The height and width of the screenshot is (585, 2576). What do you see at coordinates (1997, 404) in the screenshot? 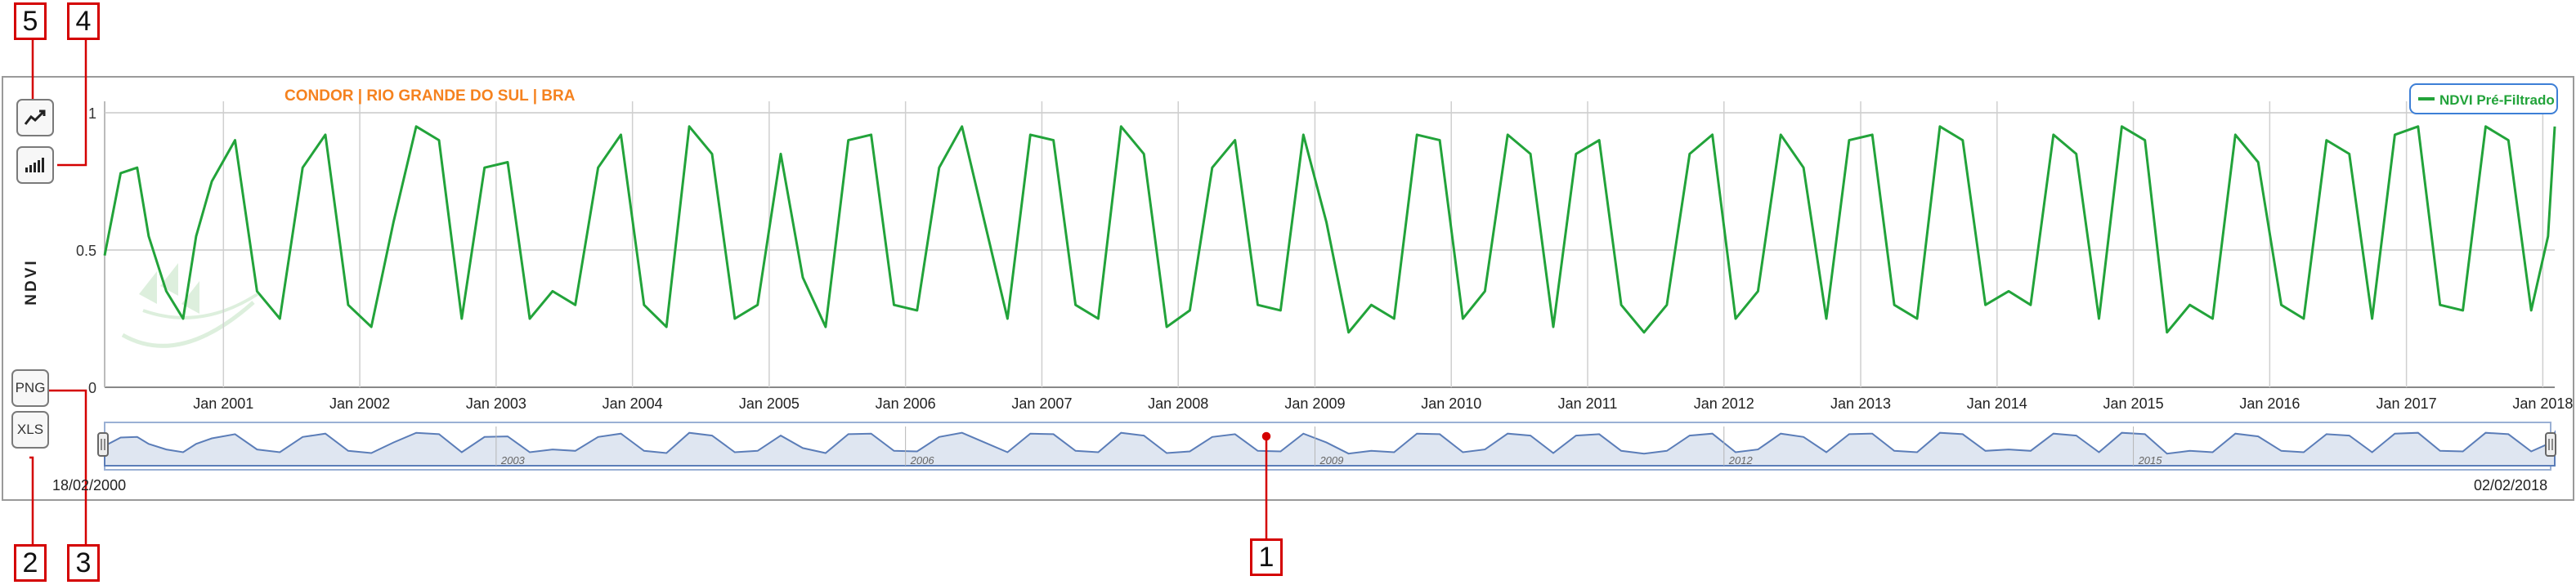
I see `x-tick-label: Jan 2014` at bounding box center [1997, 404].